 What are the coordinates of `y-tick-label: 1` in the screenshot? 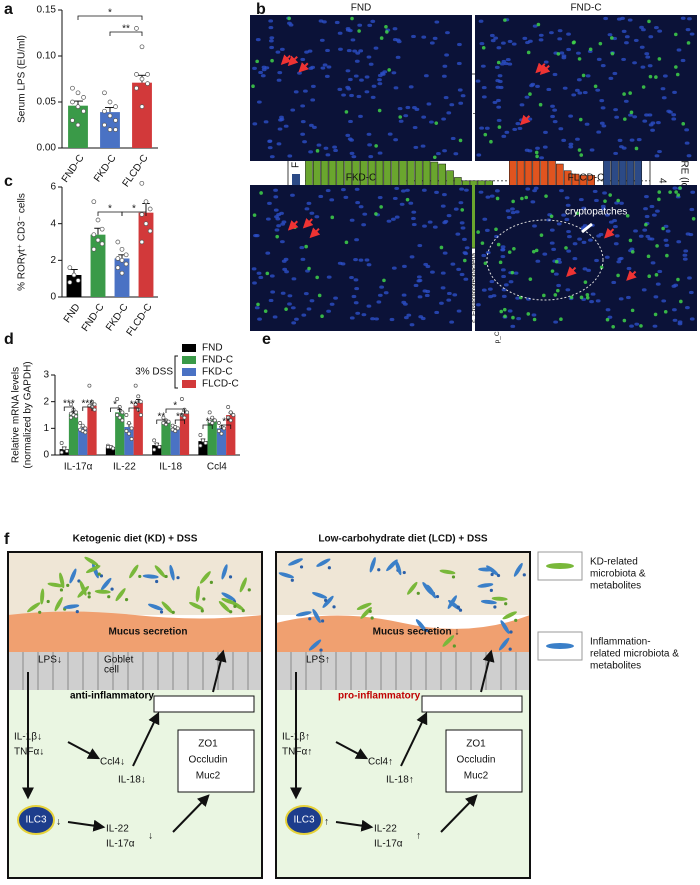 It's located at (46, 428).